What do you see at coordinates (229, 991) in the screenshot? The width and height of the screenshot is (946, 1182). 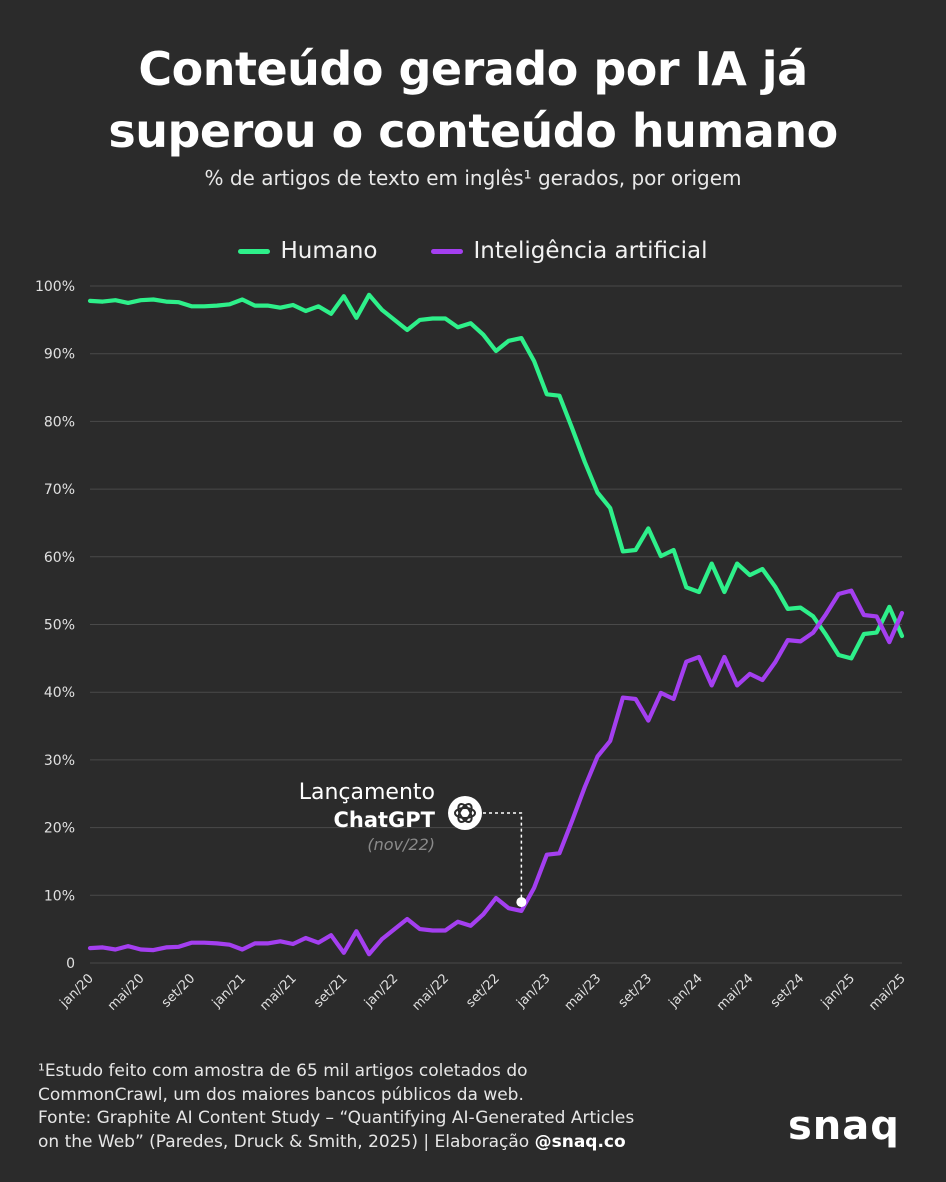 I see `x-tick-label: jan/21` at bounding box center [229, 991].